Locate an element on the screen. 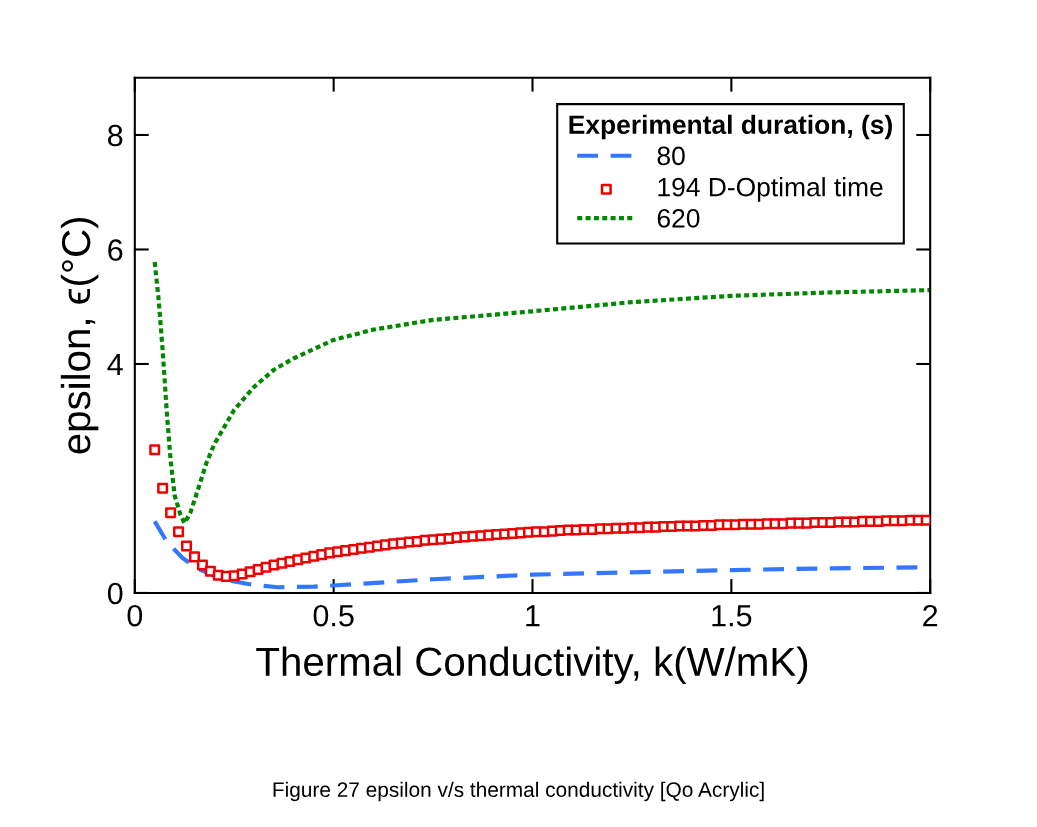 The width and height of the screenshot is (1037, 827). x-tick-label: 2 is located at coordinates (930, 615).